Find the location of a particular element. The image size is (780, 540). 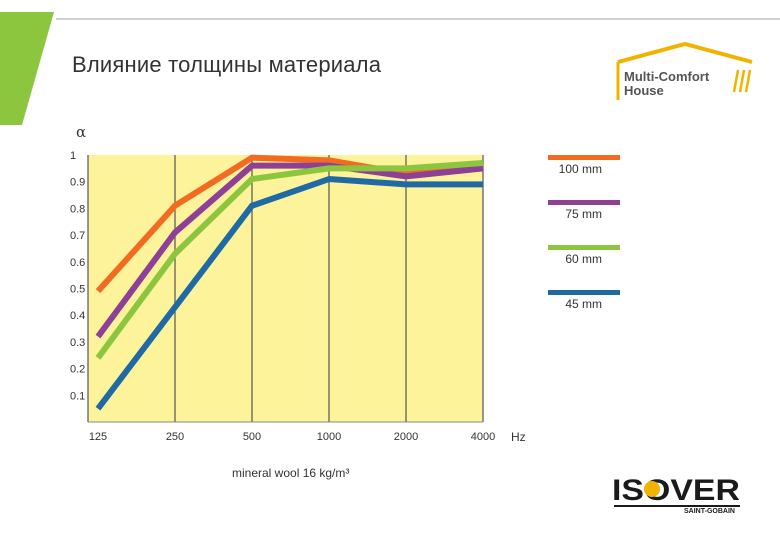

logo-line-1: Multi-Comfort is located at coordinates (667, 76).